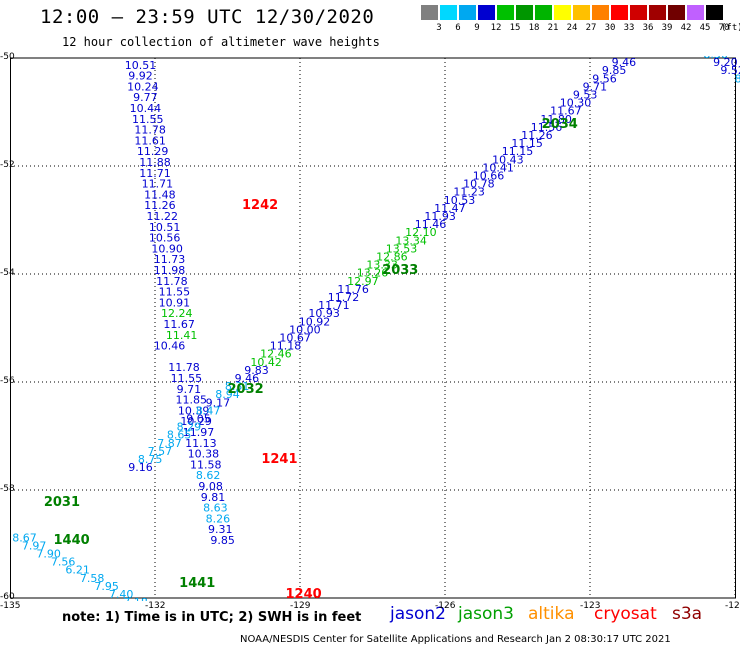 This screenshot has height=650, width=740. I want to click on track-value: 10.67, so click(295, 338).